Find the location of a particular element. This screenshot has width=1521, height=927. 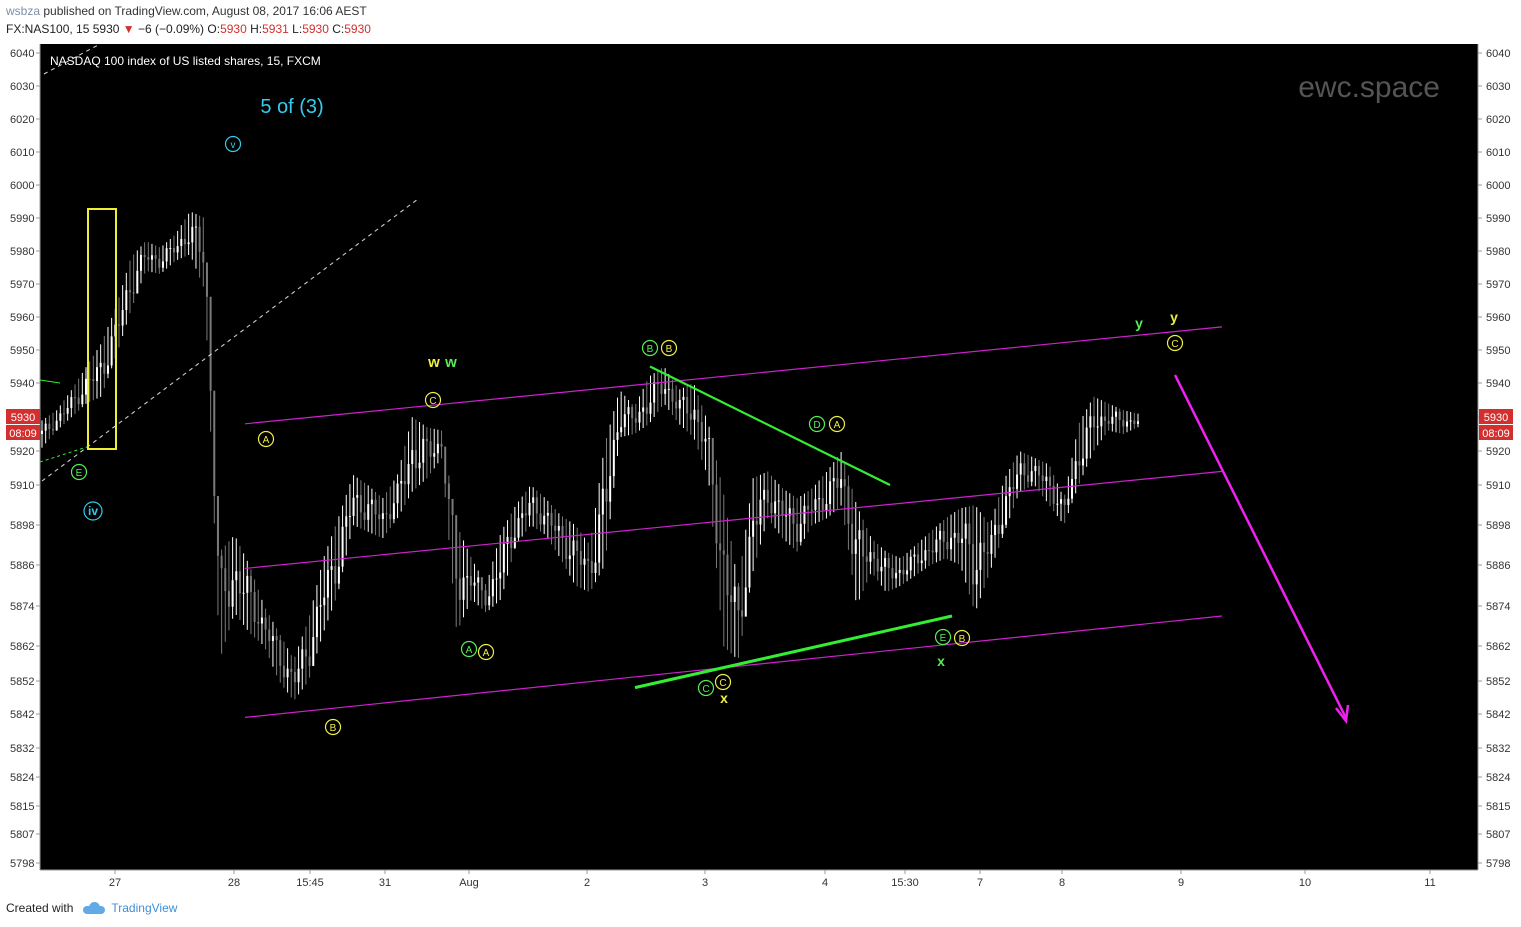

wave-label-e: E is located at coordinates (943, 637).